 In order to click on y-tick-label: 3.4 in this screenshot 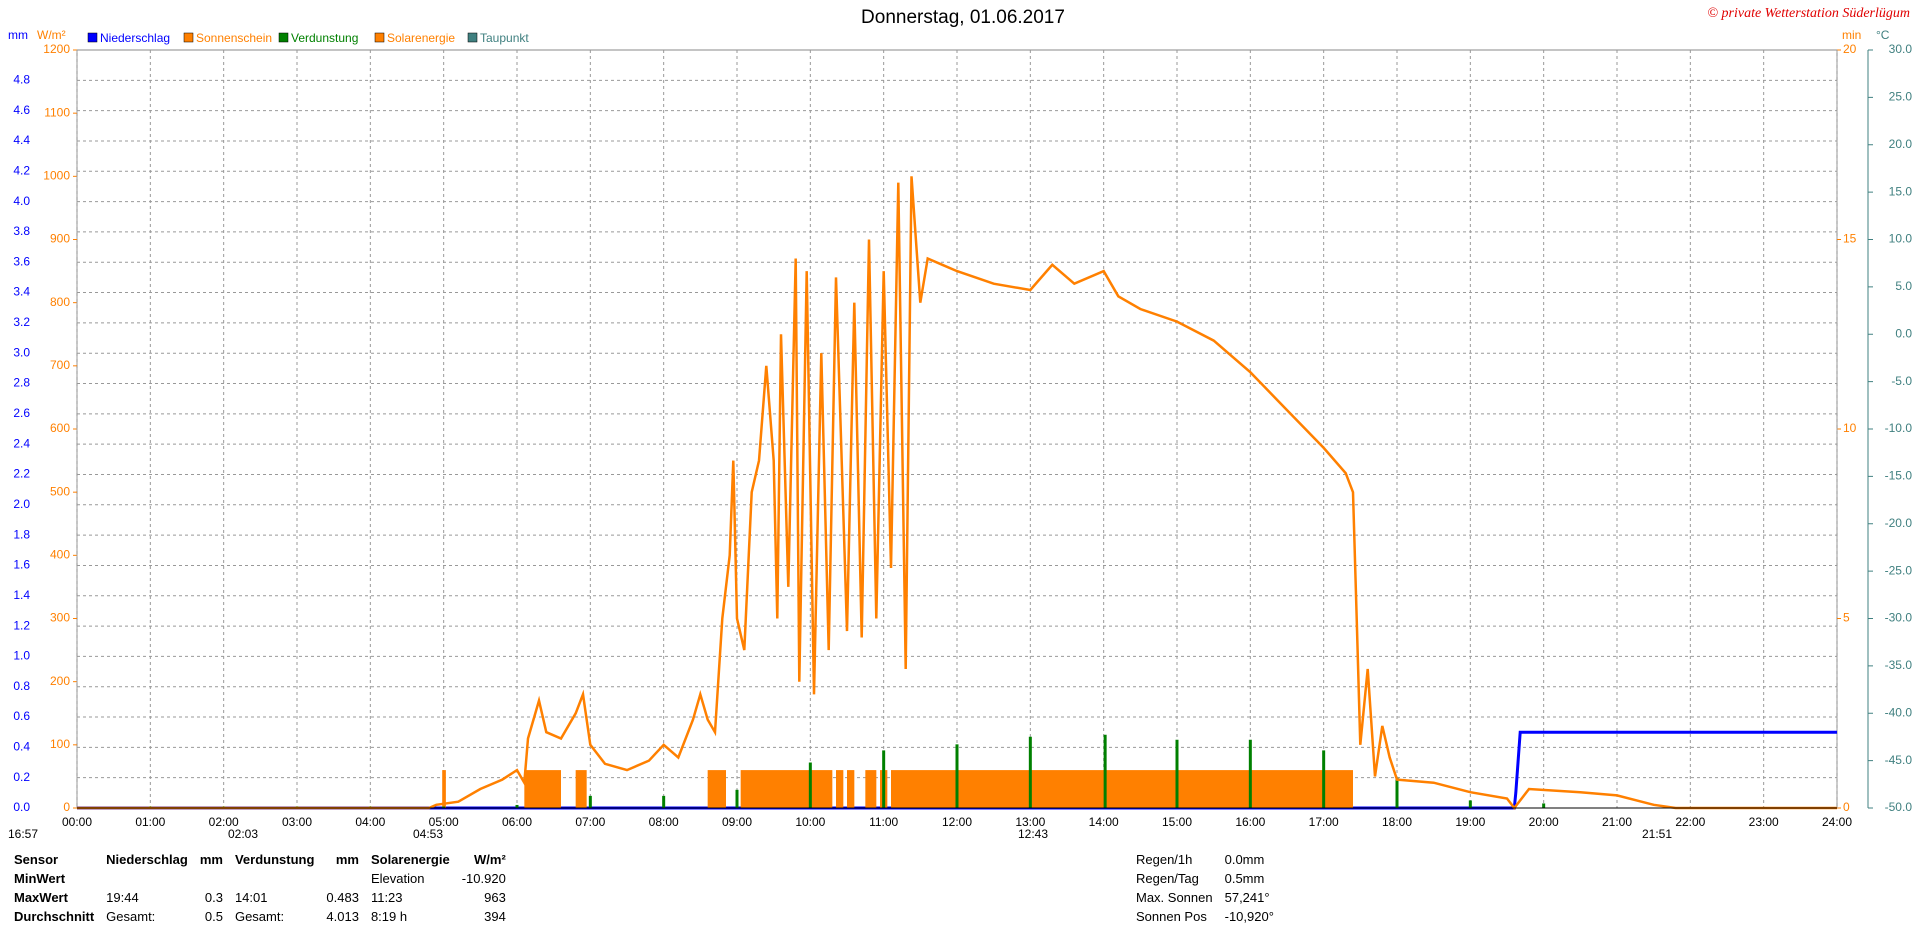, I will do `click(21, 292)`.